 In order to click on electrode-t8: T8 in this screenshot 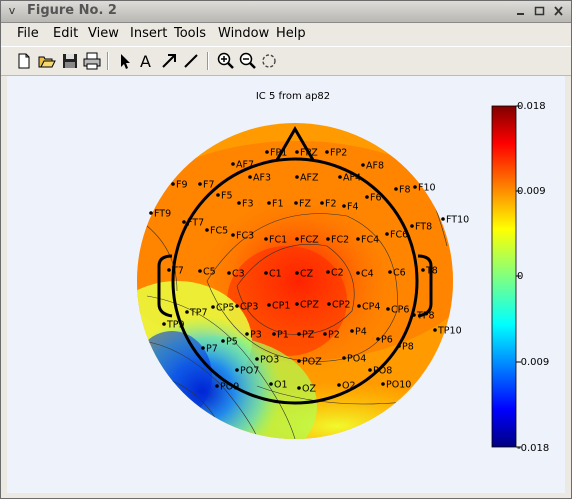, I will do `click(429, 271)`.